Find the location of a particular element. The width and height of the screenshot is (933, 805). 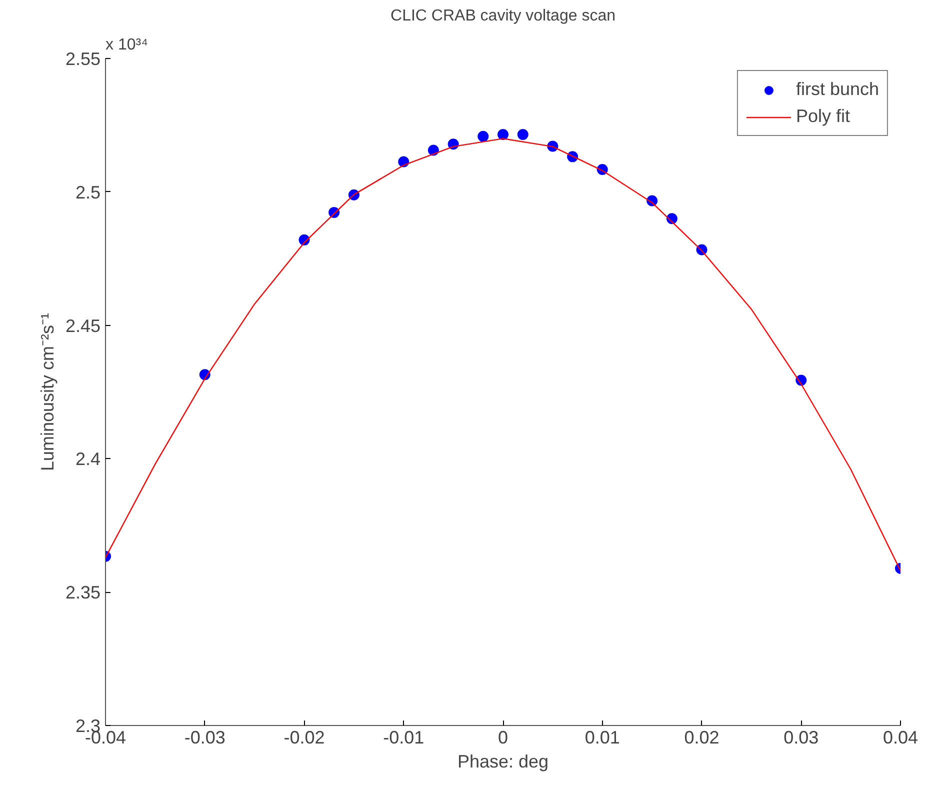

x-tick-label: 0.04 is located at coordinates (900, 738).